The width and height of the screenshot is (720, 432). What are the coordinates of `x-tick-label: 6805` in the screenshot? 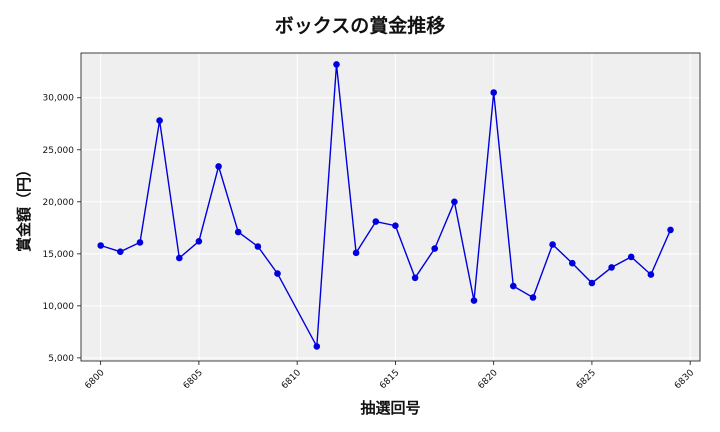 It's located at (193, 379).